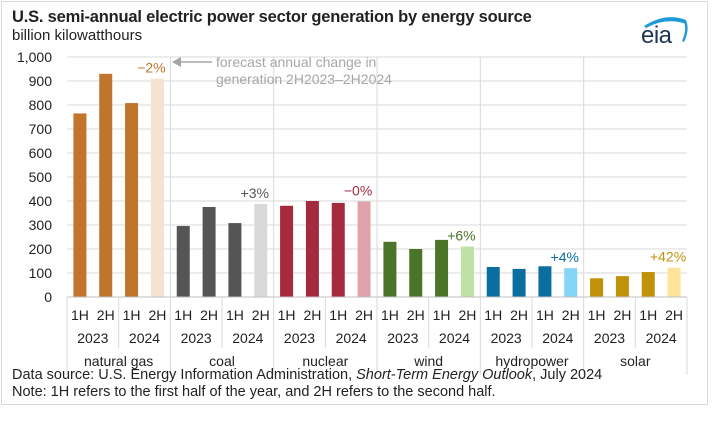 The image size is (712, 426). What do you see at coordinates (222, 361) in the screenshot?
I see `x-category-label: coal` at bounding box center [222, 361].